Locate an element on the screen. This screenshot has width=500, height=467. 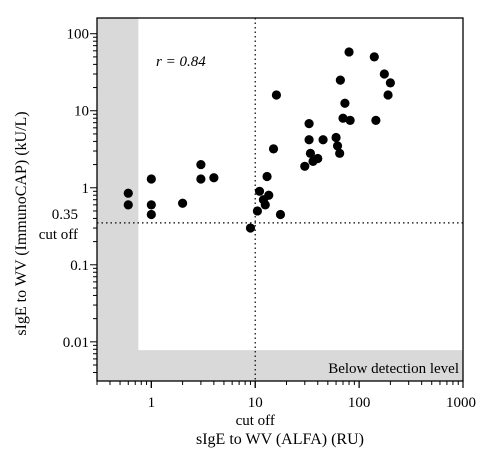
correlation-label: r = 0.84 is located at coordinates (181, 62).